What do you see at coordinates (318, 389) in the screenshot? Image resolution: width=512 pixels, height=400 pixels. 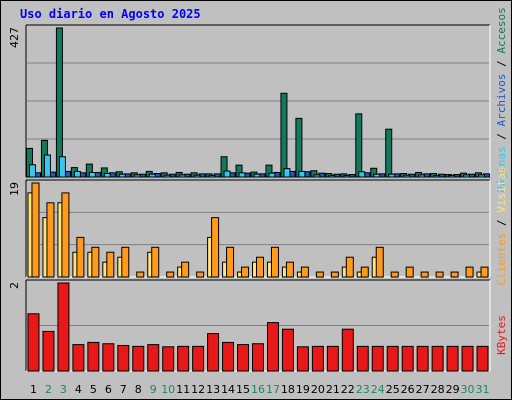 I see `x-tick-label: 20` at bounding box center [318, 389].